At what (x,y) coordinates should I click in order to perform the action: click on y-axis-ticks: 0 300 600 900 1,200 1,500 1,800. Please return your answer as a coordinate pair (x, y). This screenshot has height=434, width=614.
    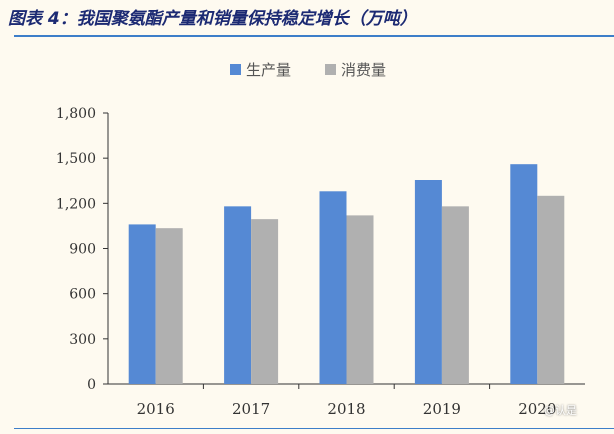
    Looking at the image, I should click on (82, 249).